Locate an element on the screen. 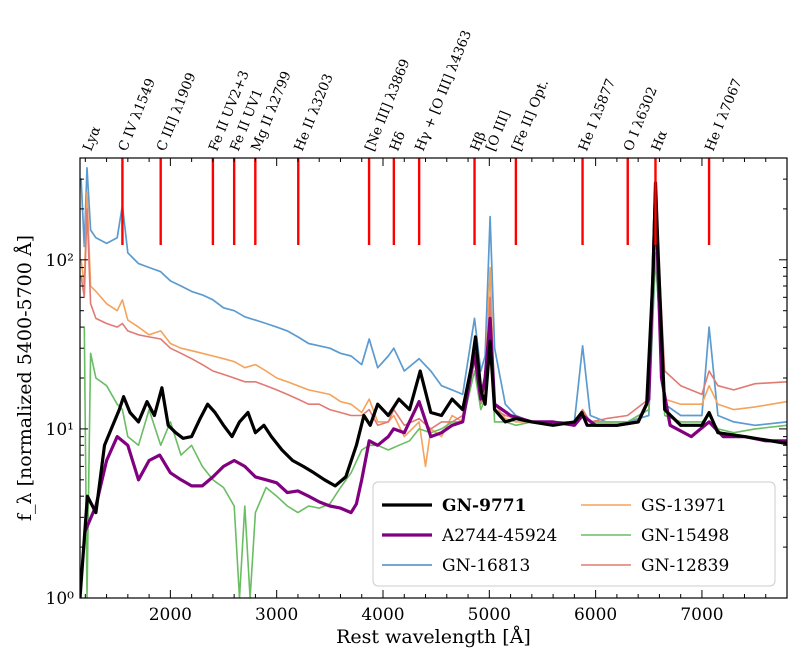 The height and width of the screenshot is (664, 797). line-label-fe-ii-opt: [Fe II] Opt. is located at coordinates (530, 115).